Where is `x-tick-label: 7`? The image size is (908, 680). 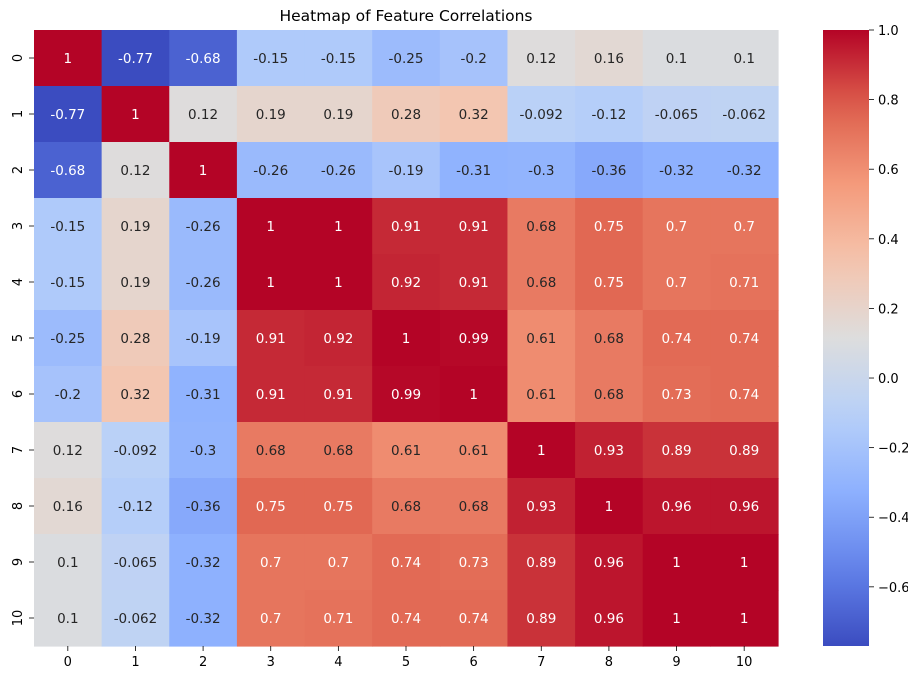
x-tick-label: 7 is located at coordinates (541, 662).